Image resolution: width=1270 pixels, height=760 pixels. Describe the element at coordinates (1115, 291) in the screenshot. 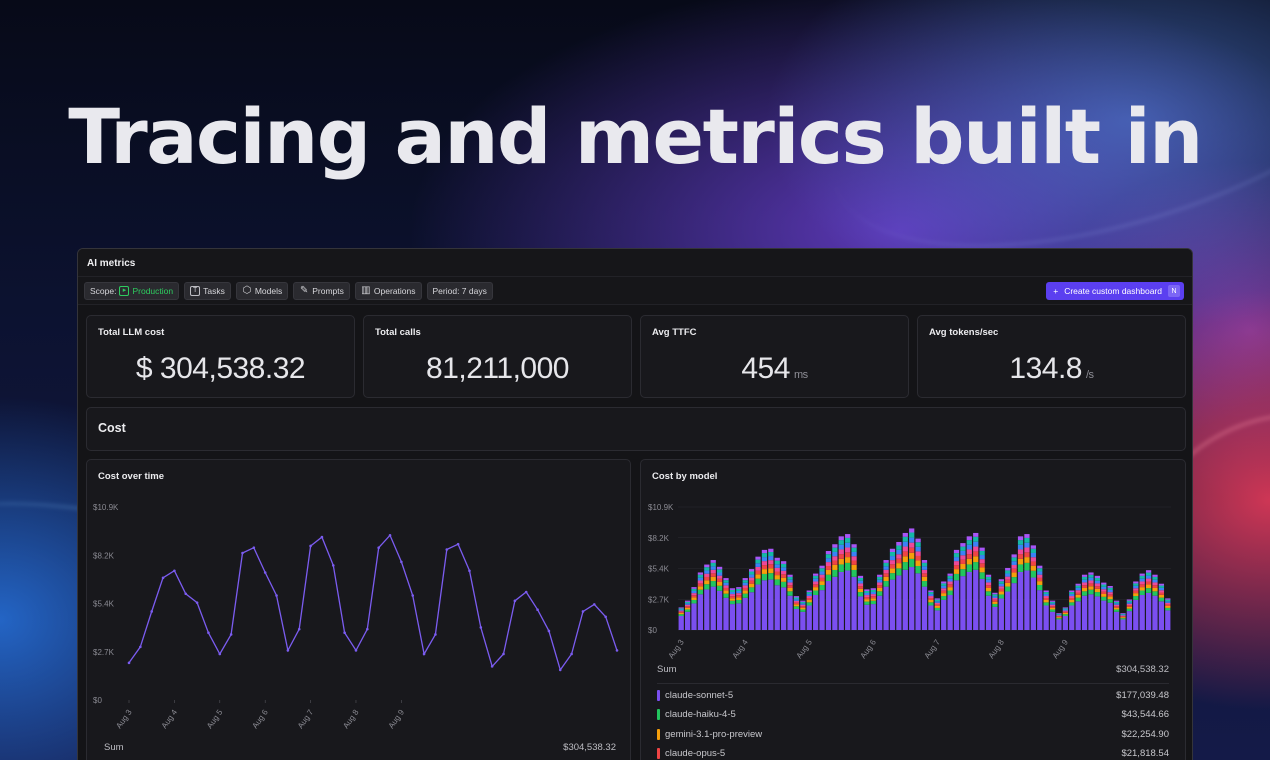

I see `create-custom-dashboard-button: + Create custom dashboard N` at that location.